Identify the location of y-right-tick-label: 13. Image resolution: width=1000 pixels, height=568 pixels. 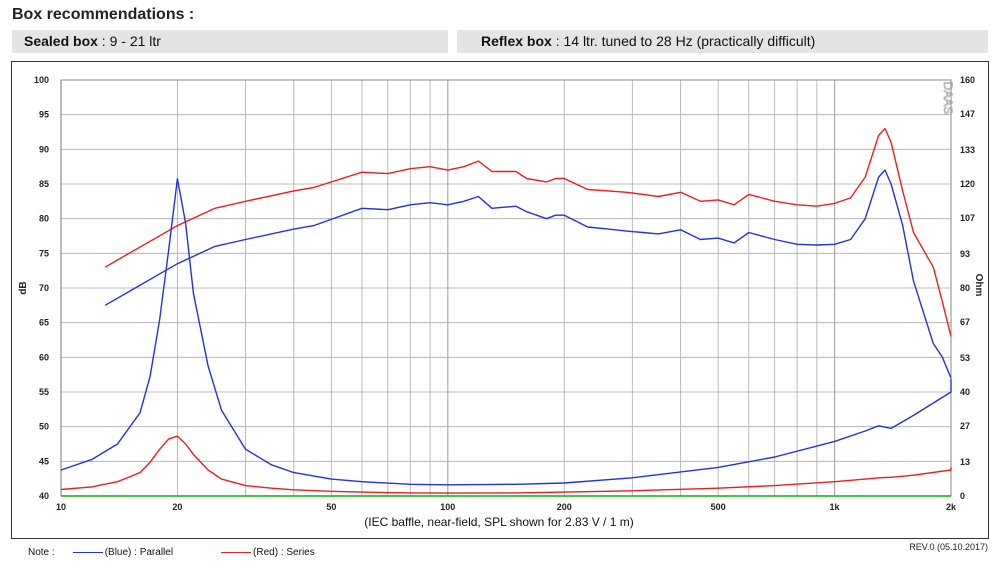
(965, 462).